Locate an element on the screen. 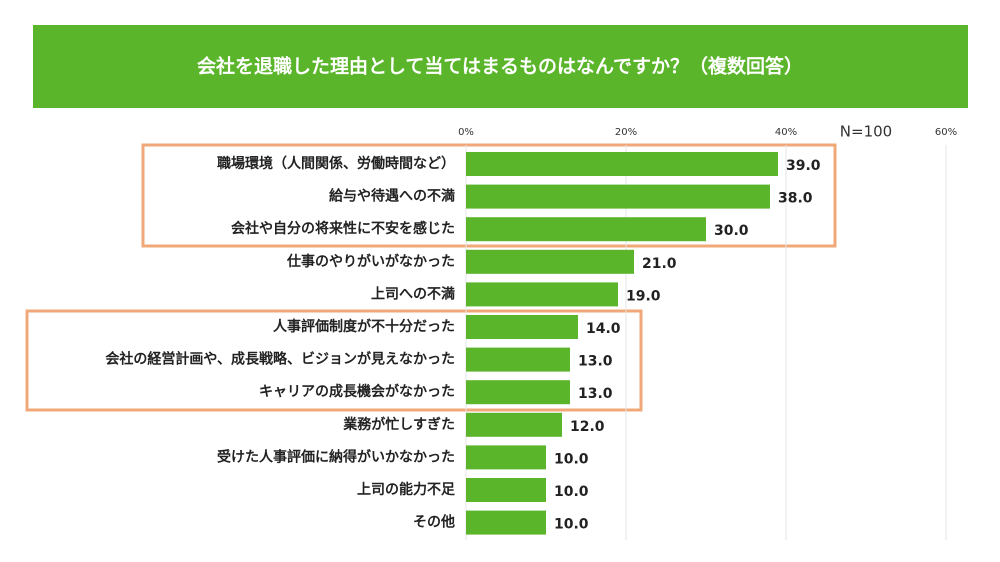 This screenshot has width=1000, height=562. chart-title: 会社を退職した理由として当てはまるものはなんですか？（複数回答） is located at coordinates (500, 66).